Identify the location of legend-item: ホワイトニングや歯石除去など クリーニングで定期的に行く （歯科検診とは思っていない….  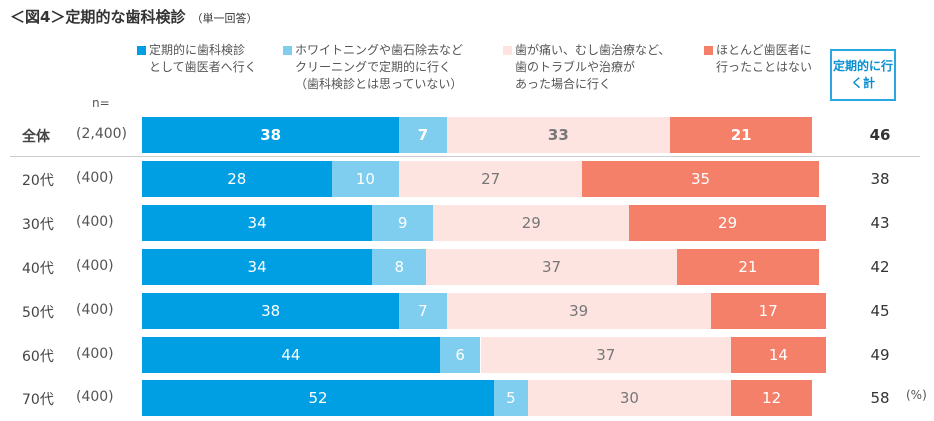
(373, 67).